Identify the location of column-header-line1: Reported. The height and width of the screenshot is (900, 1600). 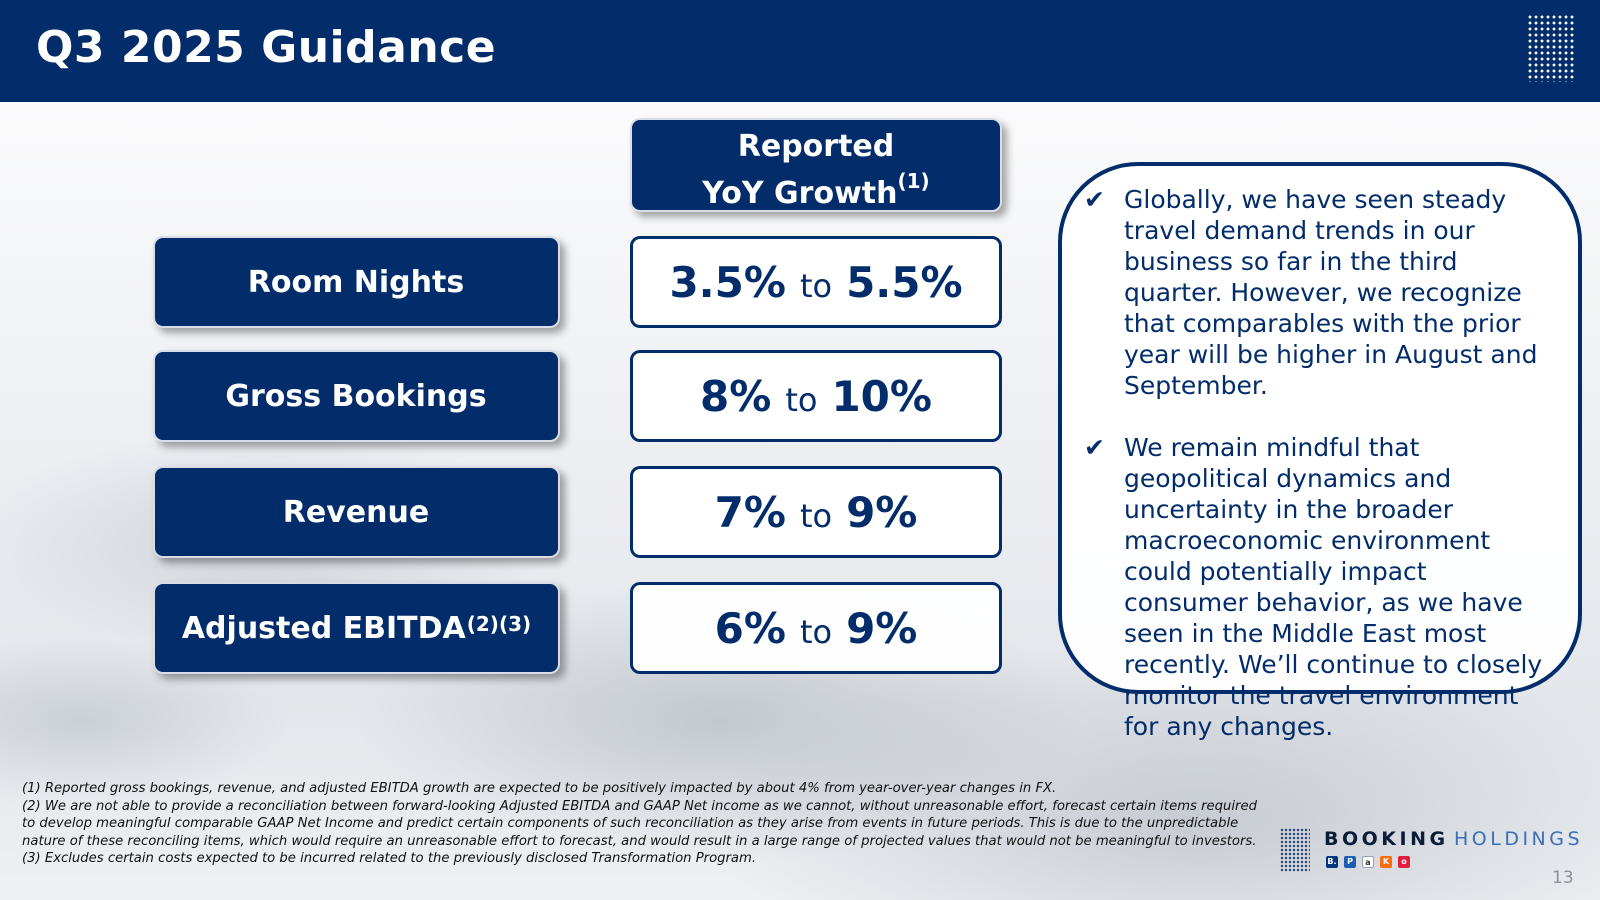
(816, 146).